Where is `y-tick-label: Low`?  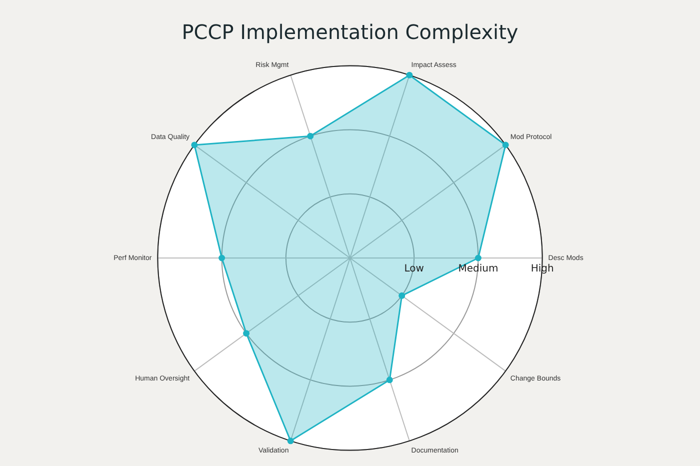 y-tick-label: Low is located at coordinates (414, 269).